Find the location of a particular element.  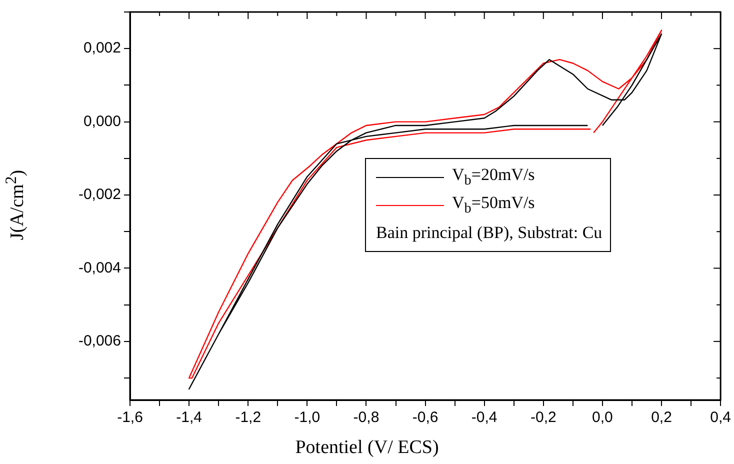

x-tick-label: -1,6 is located at coordinates (130, 417).